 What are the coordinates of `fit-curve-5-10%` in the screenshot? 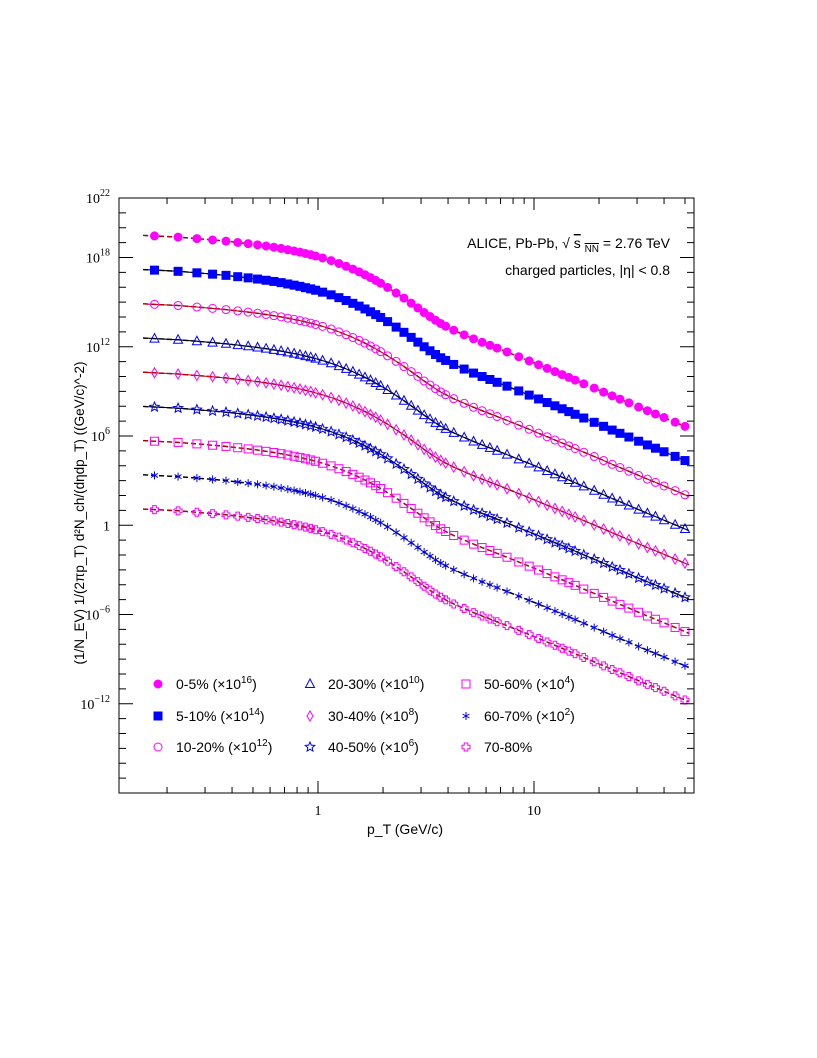 It's located at (416, 365).